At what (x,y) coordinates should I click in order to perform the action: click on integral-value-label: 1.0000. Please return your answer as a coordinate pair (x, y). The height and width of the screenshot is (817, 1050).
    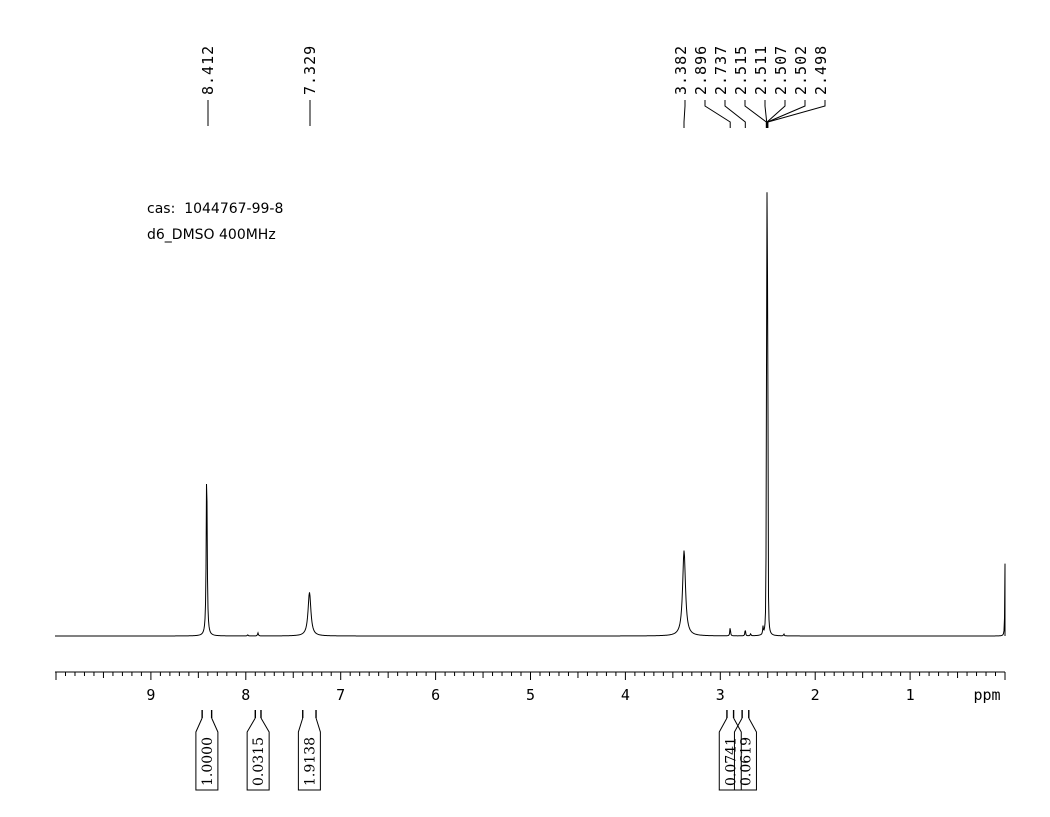
    Looking at the image, I should click on (208, 761).